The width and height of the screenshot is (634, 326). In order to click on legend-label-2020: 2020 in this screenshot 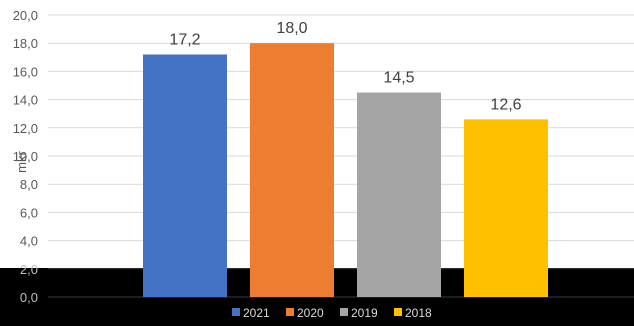, I will do `click(310, 313)`.